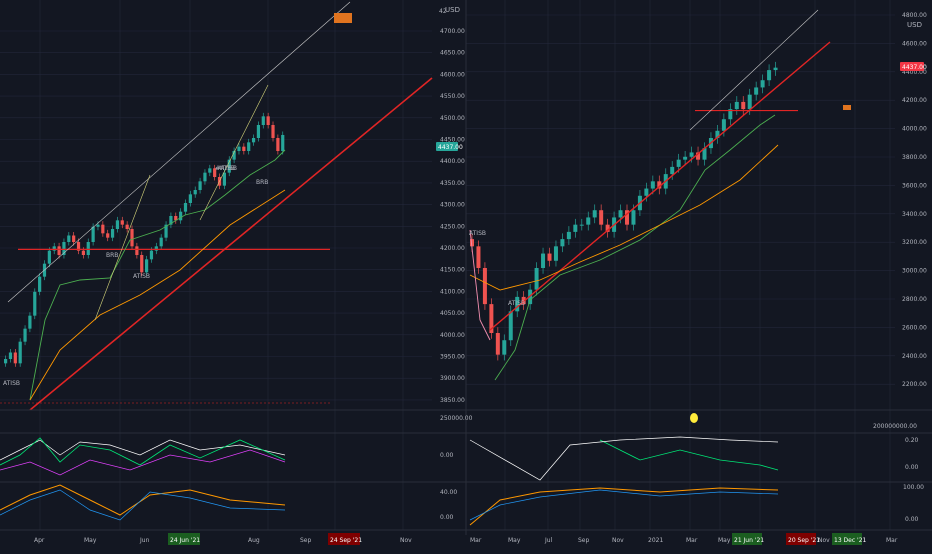  Describe the element at coordinates (914, 100) in the screenshot. I see `right-price-tick: 4200.00` at that location.